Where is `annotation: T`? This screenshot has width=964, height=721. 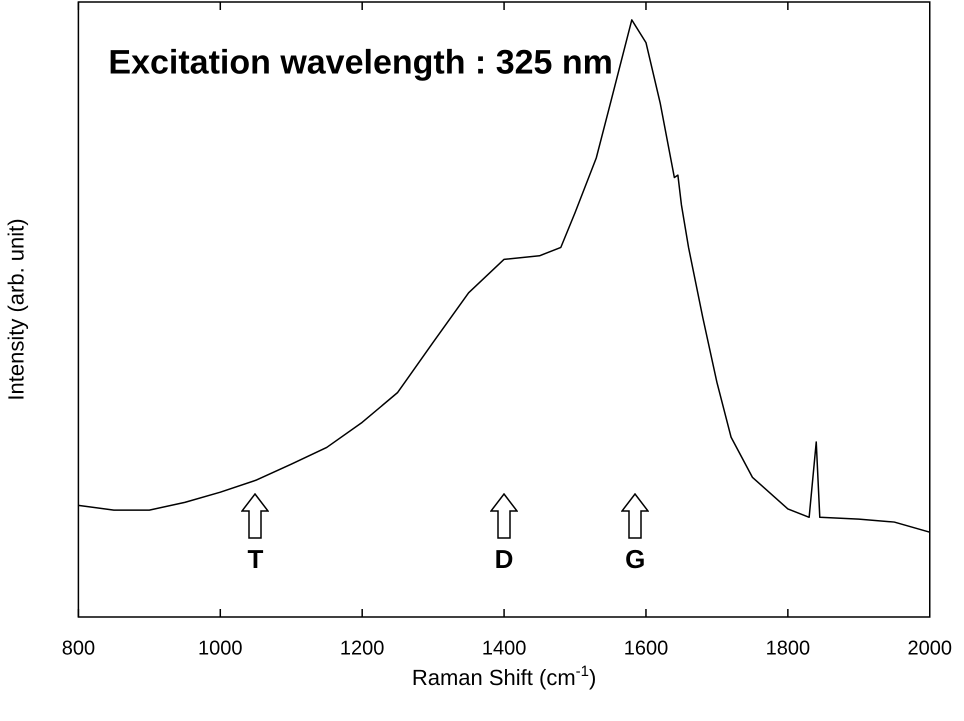 annotation: T is located at coordinates (256, 559).